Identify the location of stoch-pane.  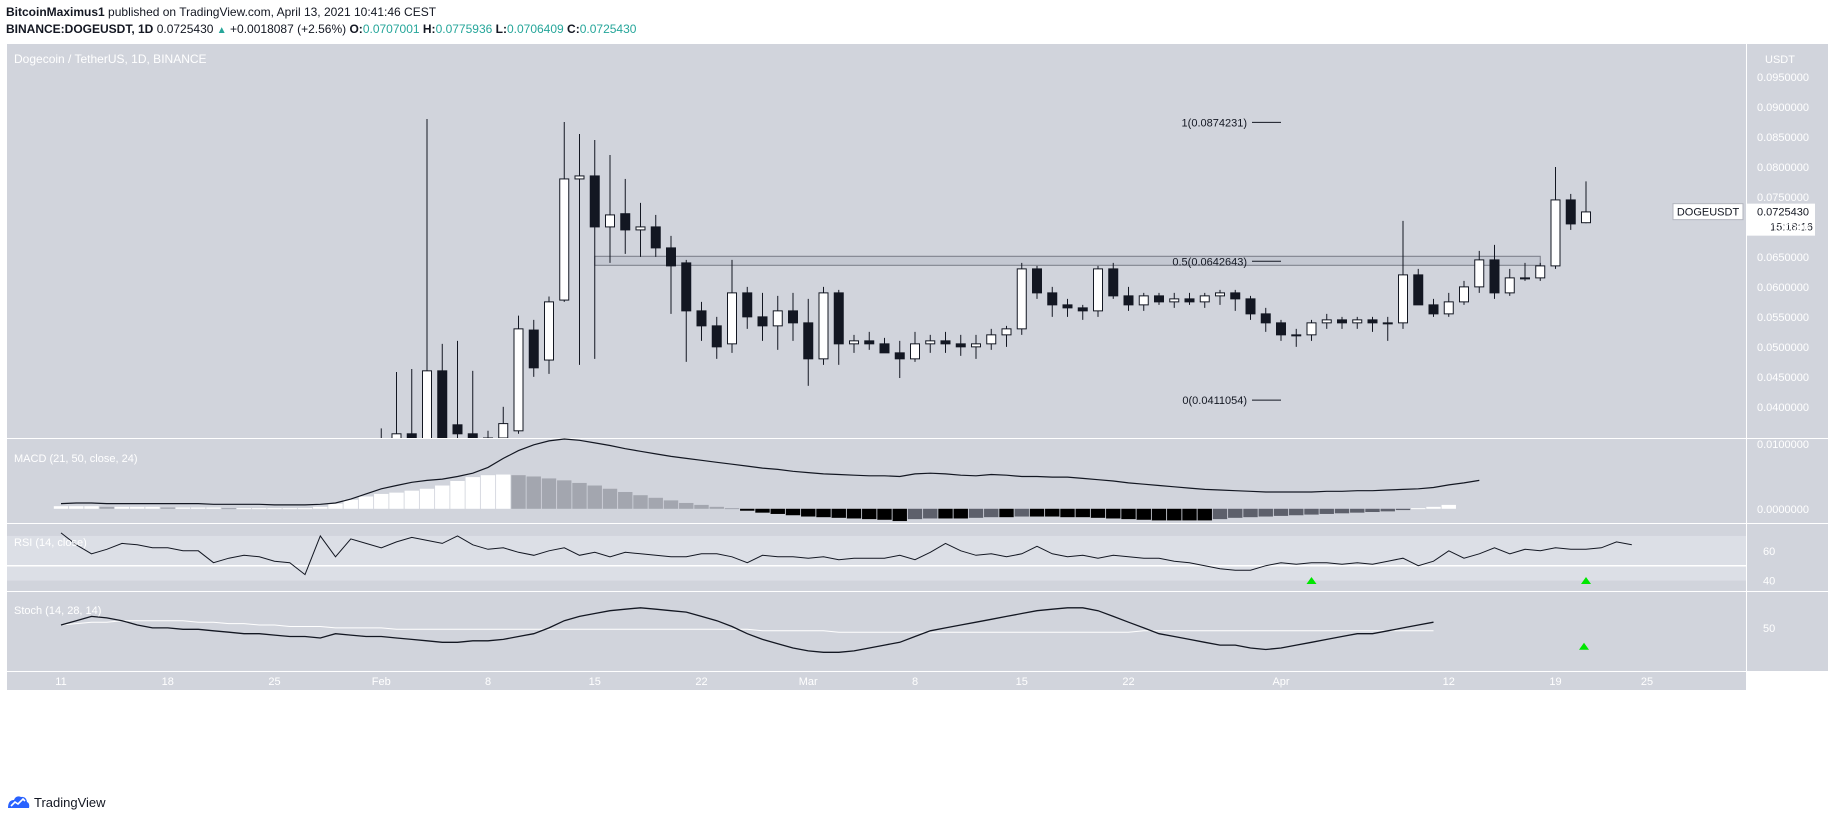
(824, 630).